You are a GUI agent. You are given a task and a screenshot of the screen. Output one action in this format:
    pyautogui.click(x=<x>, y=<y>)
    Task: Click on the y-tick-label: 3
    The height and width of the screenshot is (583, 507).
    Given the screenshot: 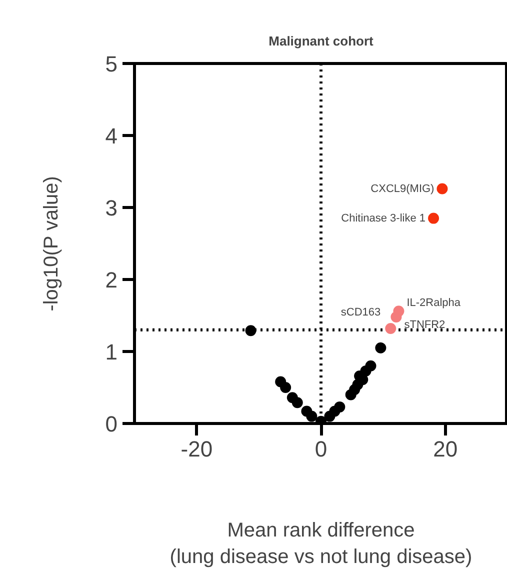 What is the action you would take?
    pyautogui.click(x=111, y=208)
    